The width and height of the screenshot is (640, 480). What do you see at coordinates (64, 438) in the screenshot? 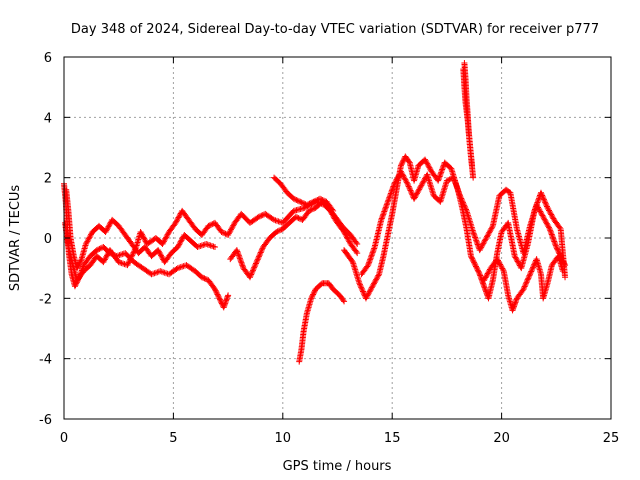
I see `x-tick-label: 0` at bounding box center [64, 438].